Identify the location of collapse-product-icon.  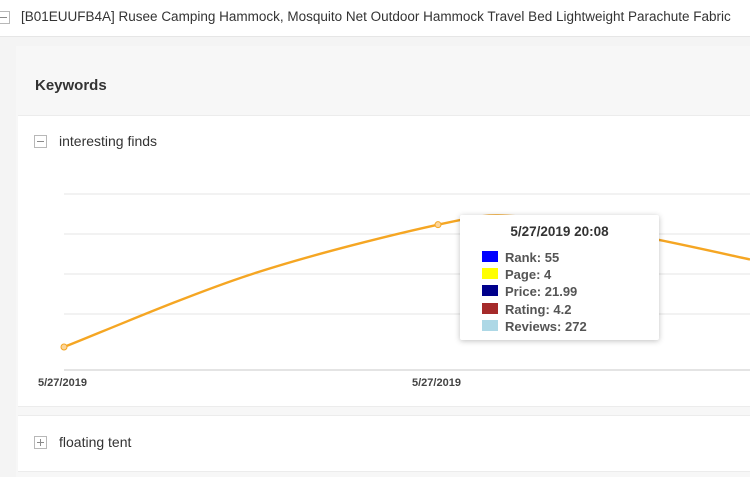
(5, 17).